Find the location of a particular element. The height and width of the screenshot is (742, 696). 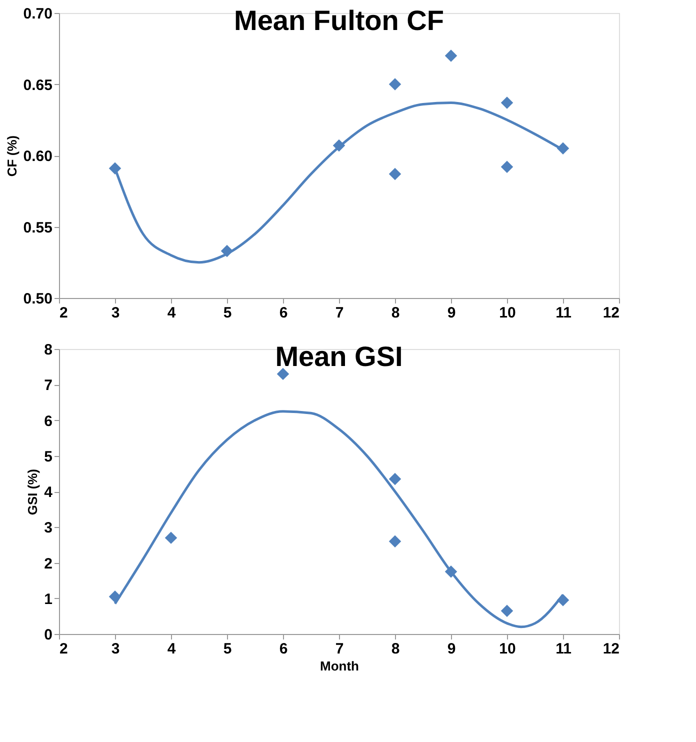

y-tick-label: 0.70 is located at coordinates (37, 14).